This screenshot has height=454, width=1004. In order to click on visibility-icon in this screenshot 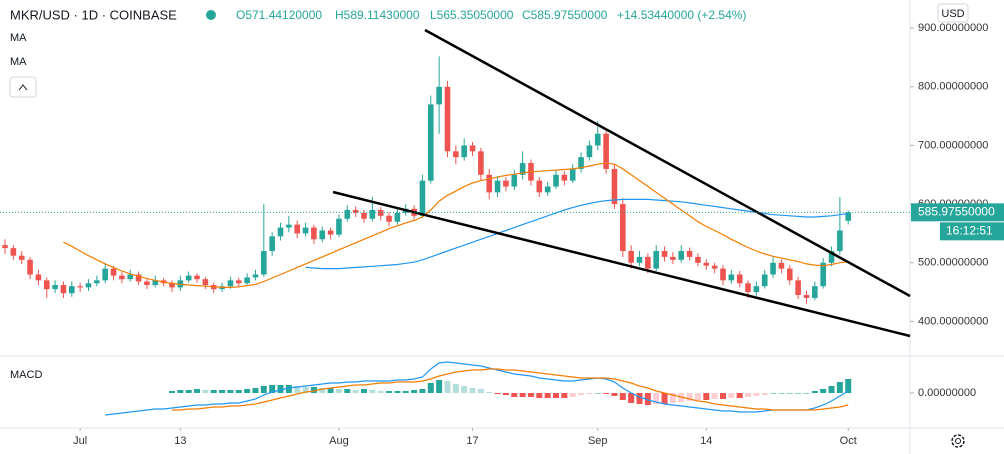, I will do `click(211, 15)`.